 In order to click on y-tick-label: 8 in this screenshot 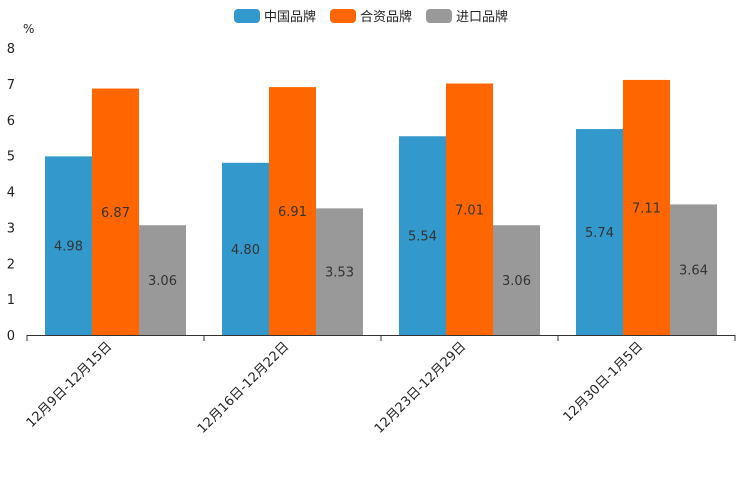, I will do `click(11, 49)`.